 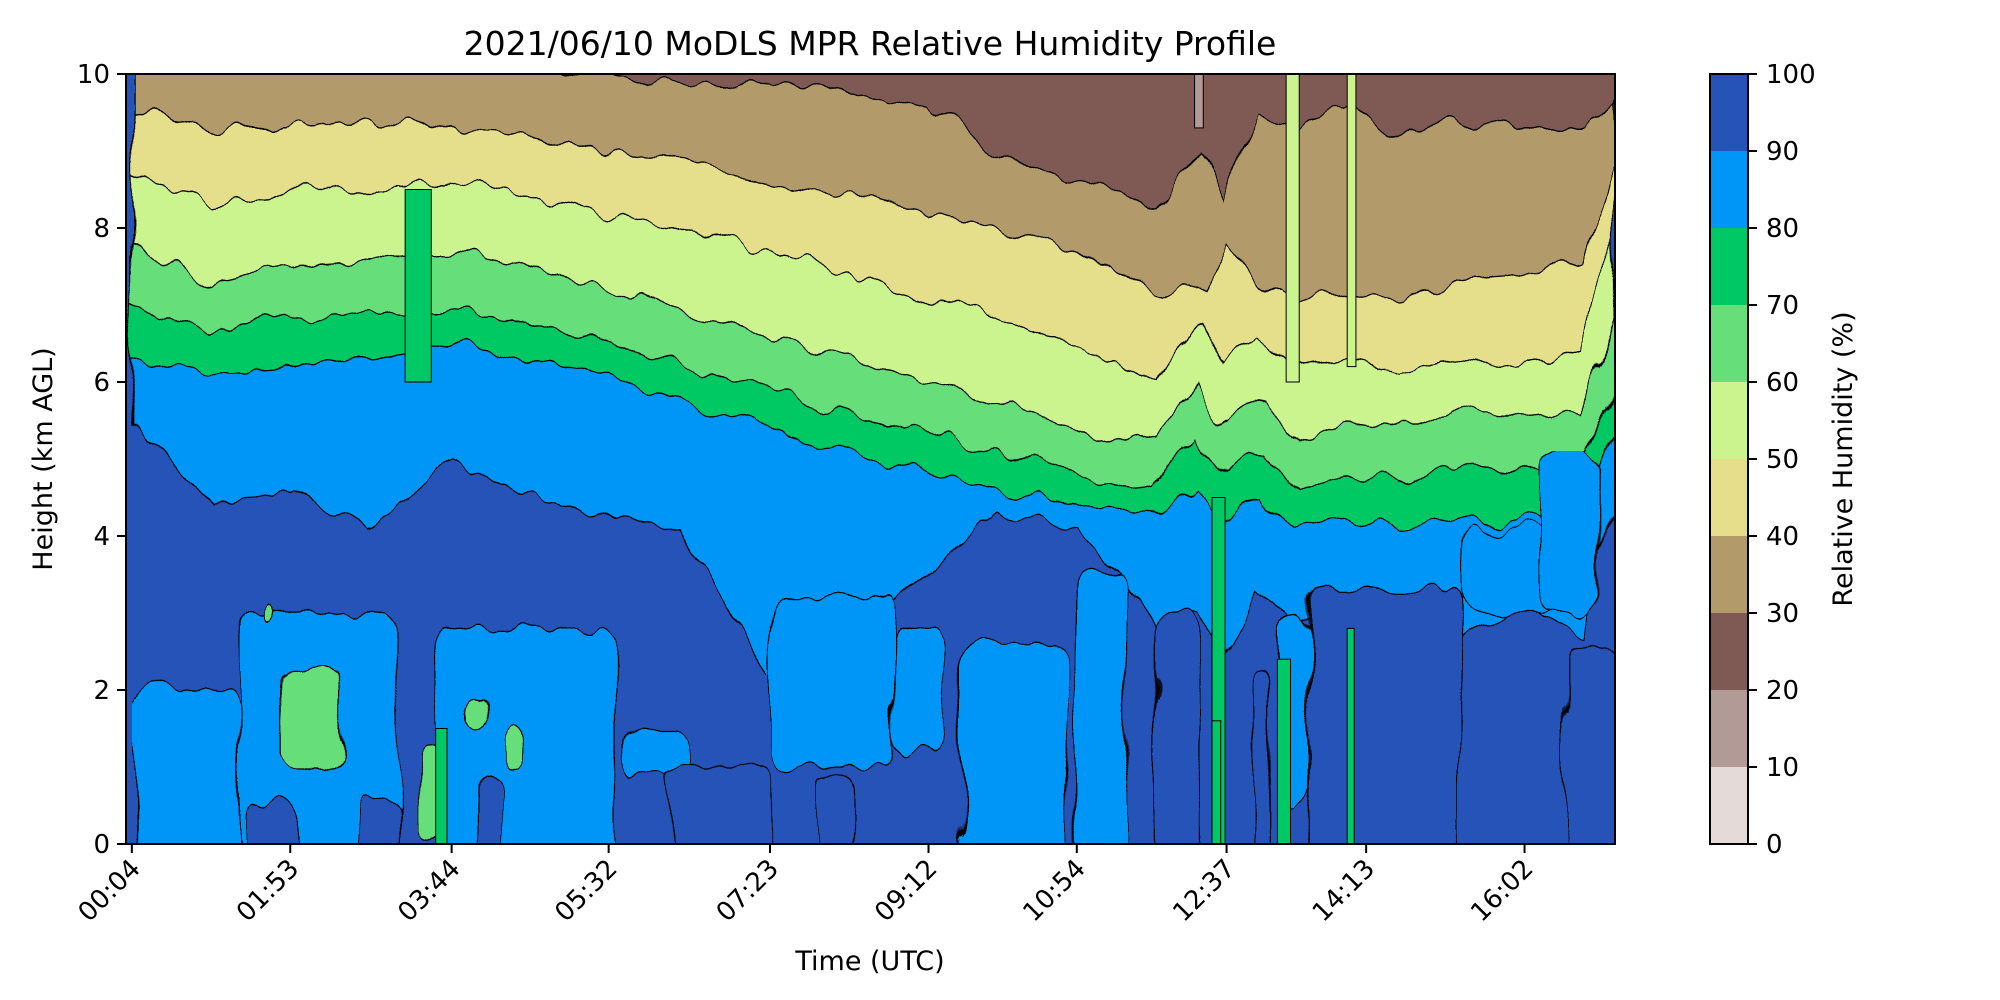 What do you see at coordinates (101, 383) in the screenshot?
I see `y-tick-label: 6` at bounding box center [101, 383].